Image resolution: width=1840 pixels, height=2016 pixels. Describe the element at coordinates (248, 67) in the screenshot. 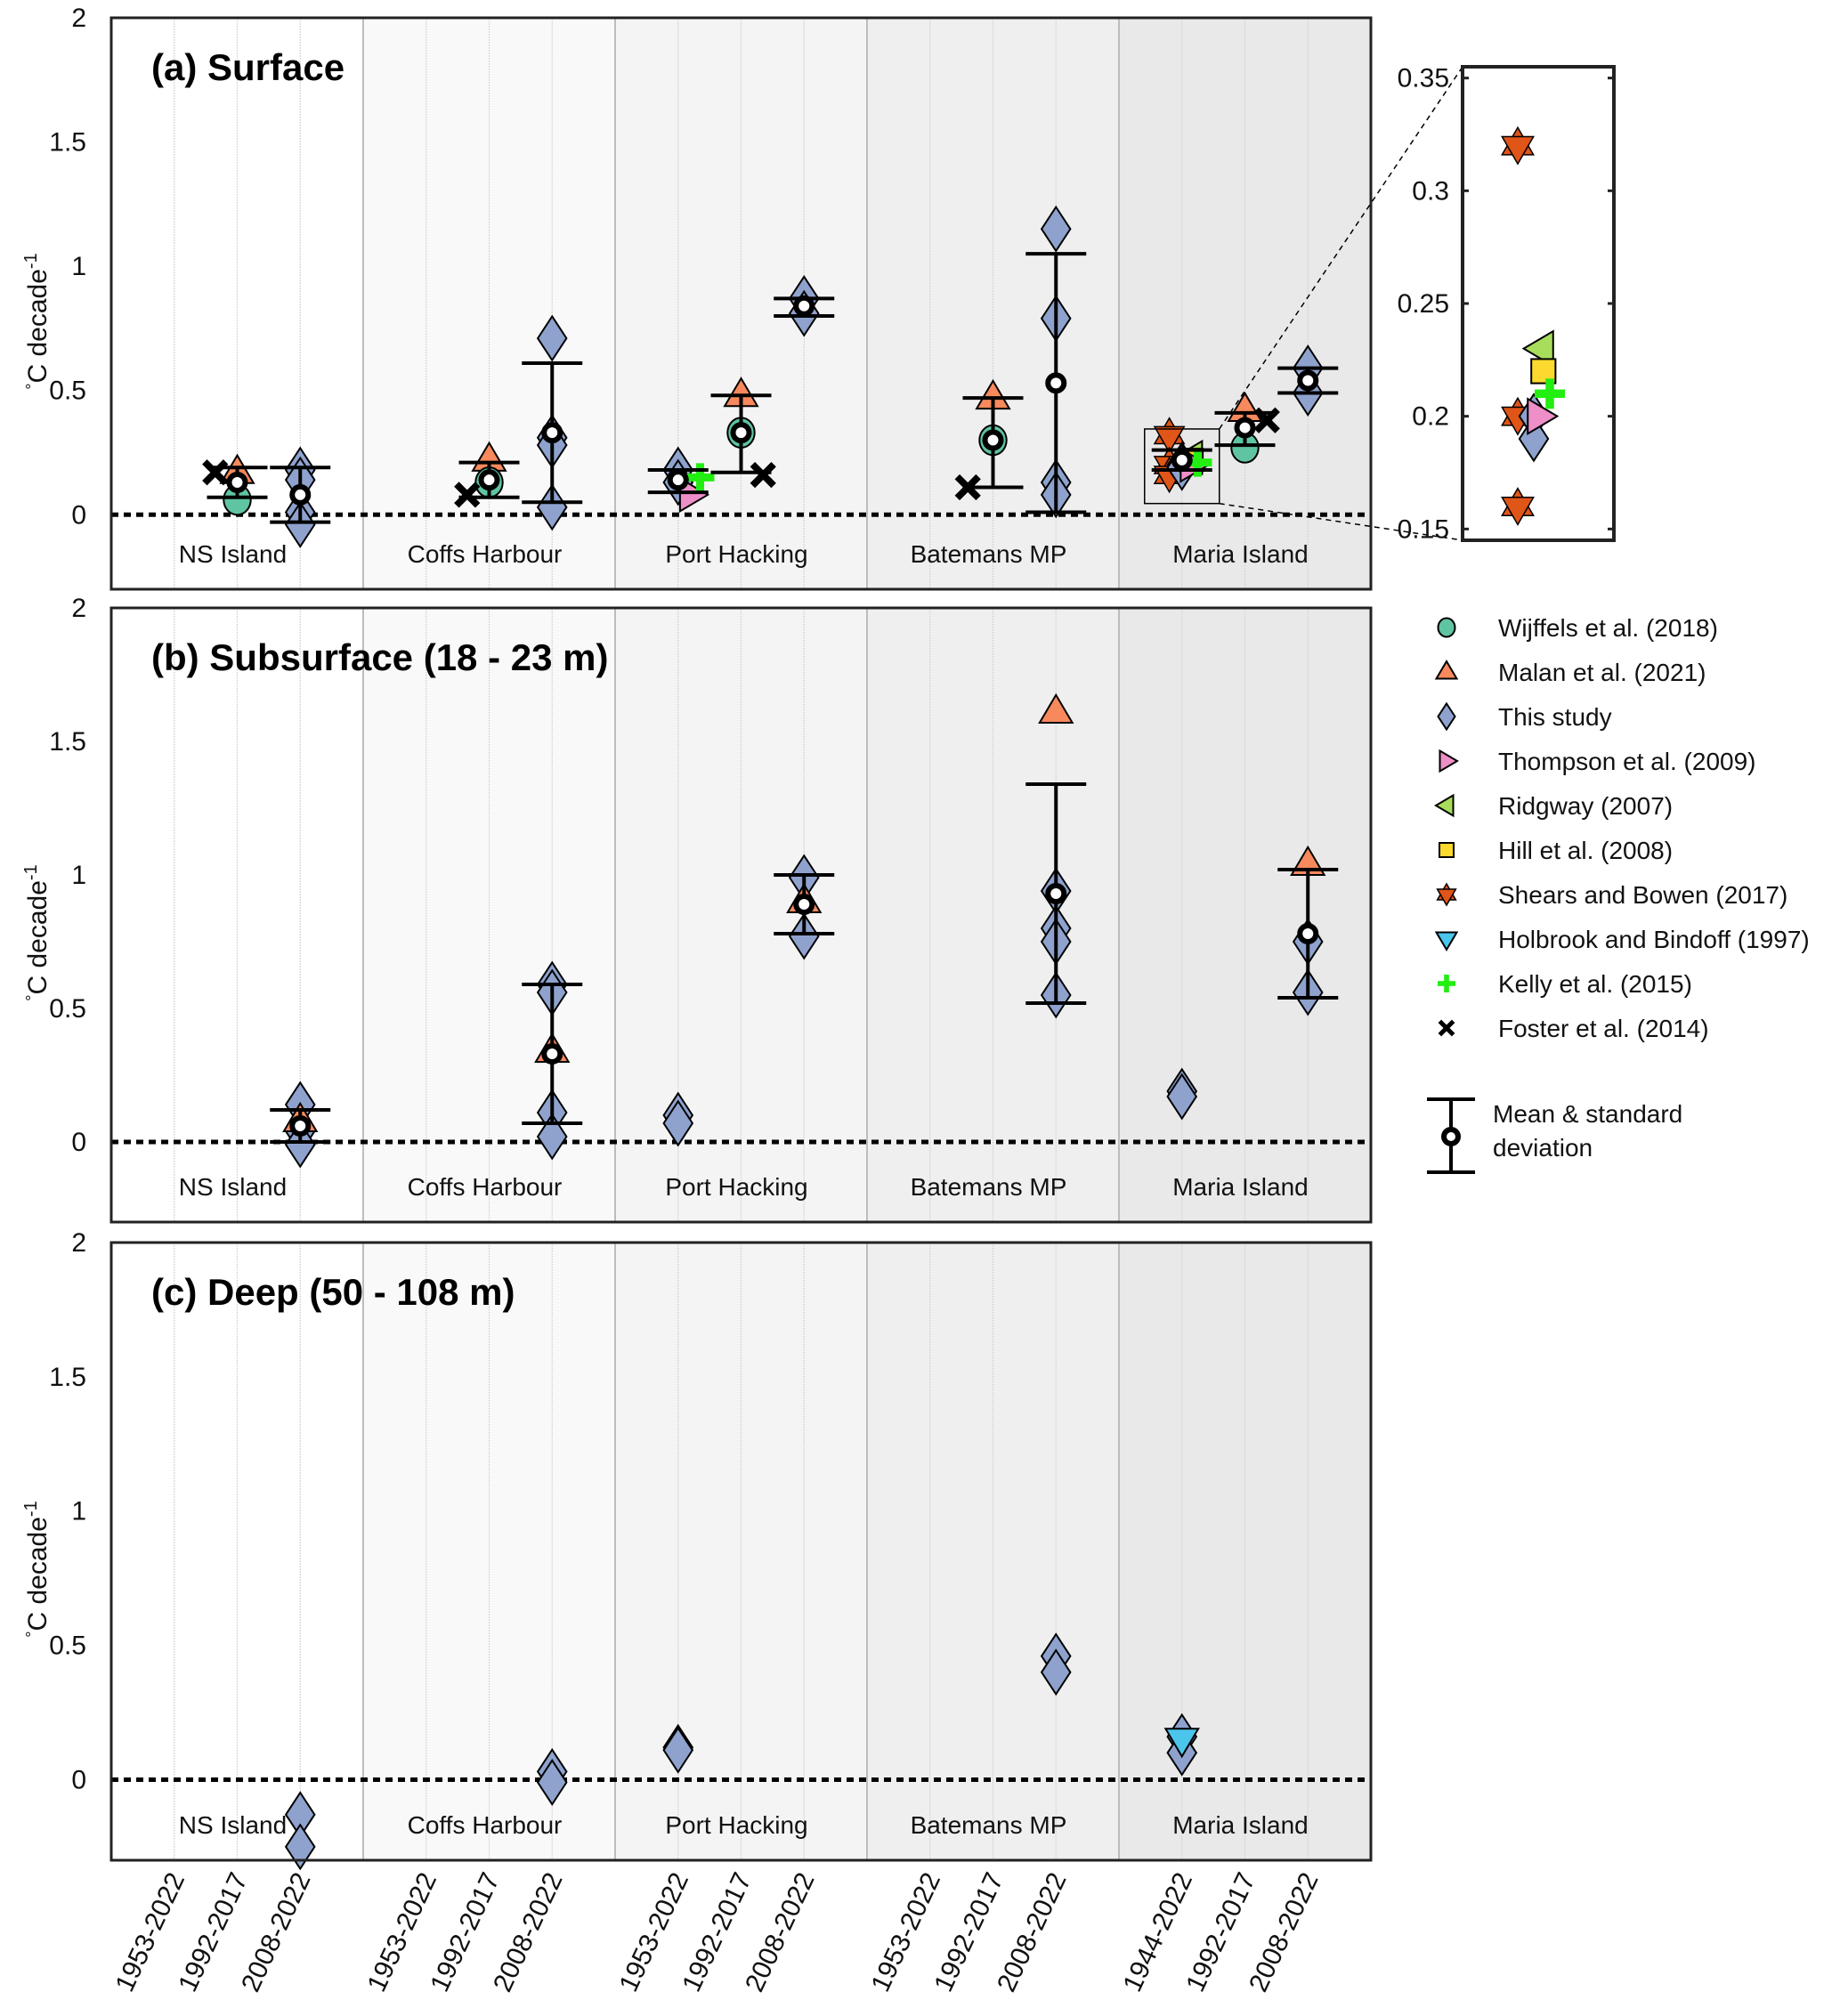

I see `panel-title: (a) Surface` at that location.